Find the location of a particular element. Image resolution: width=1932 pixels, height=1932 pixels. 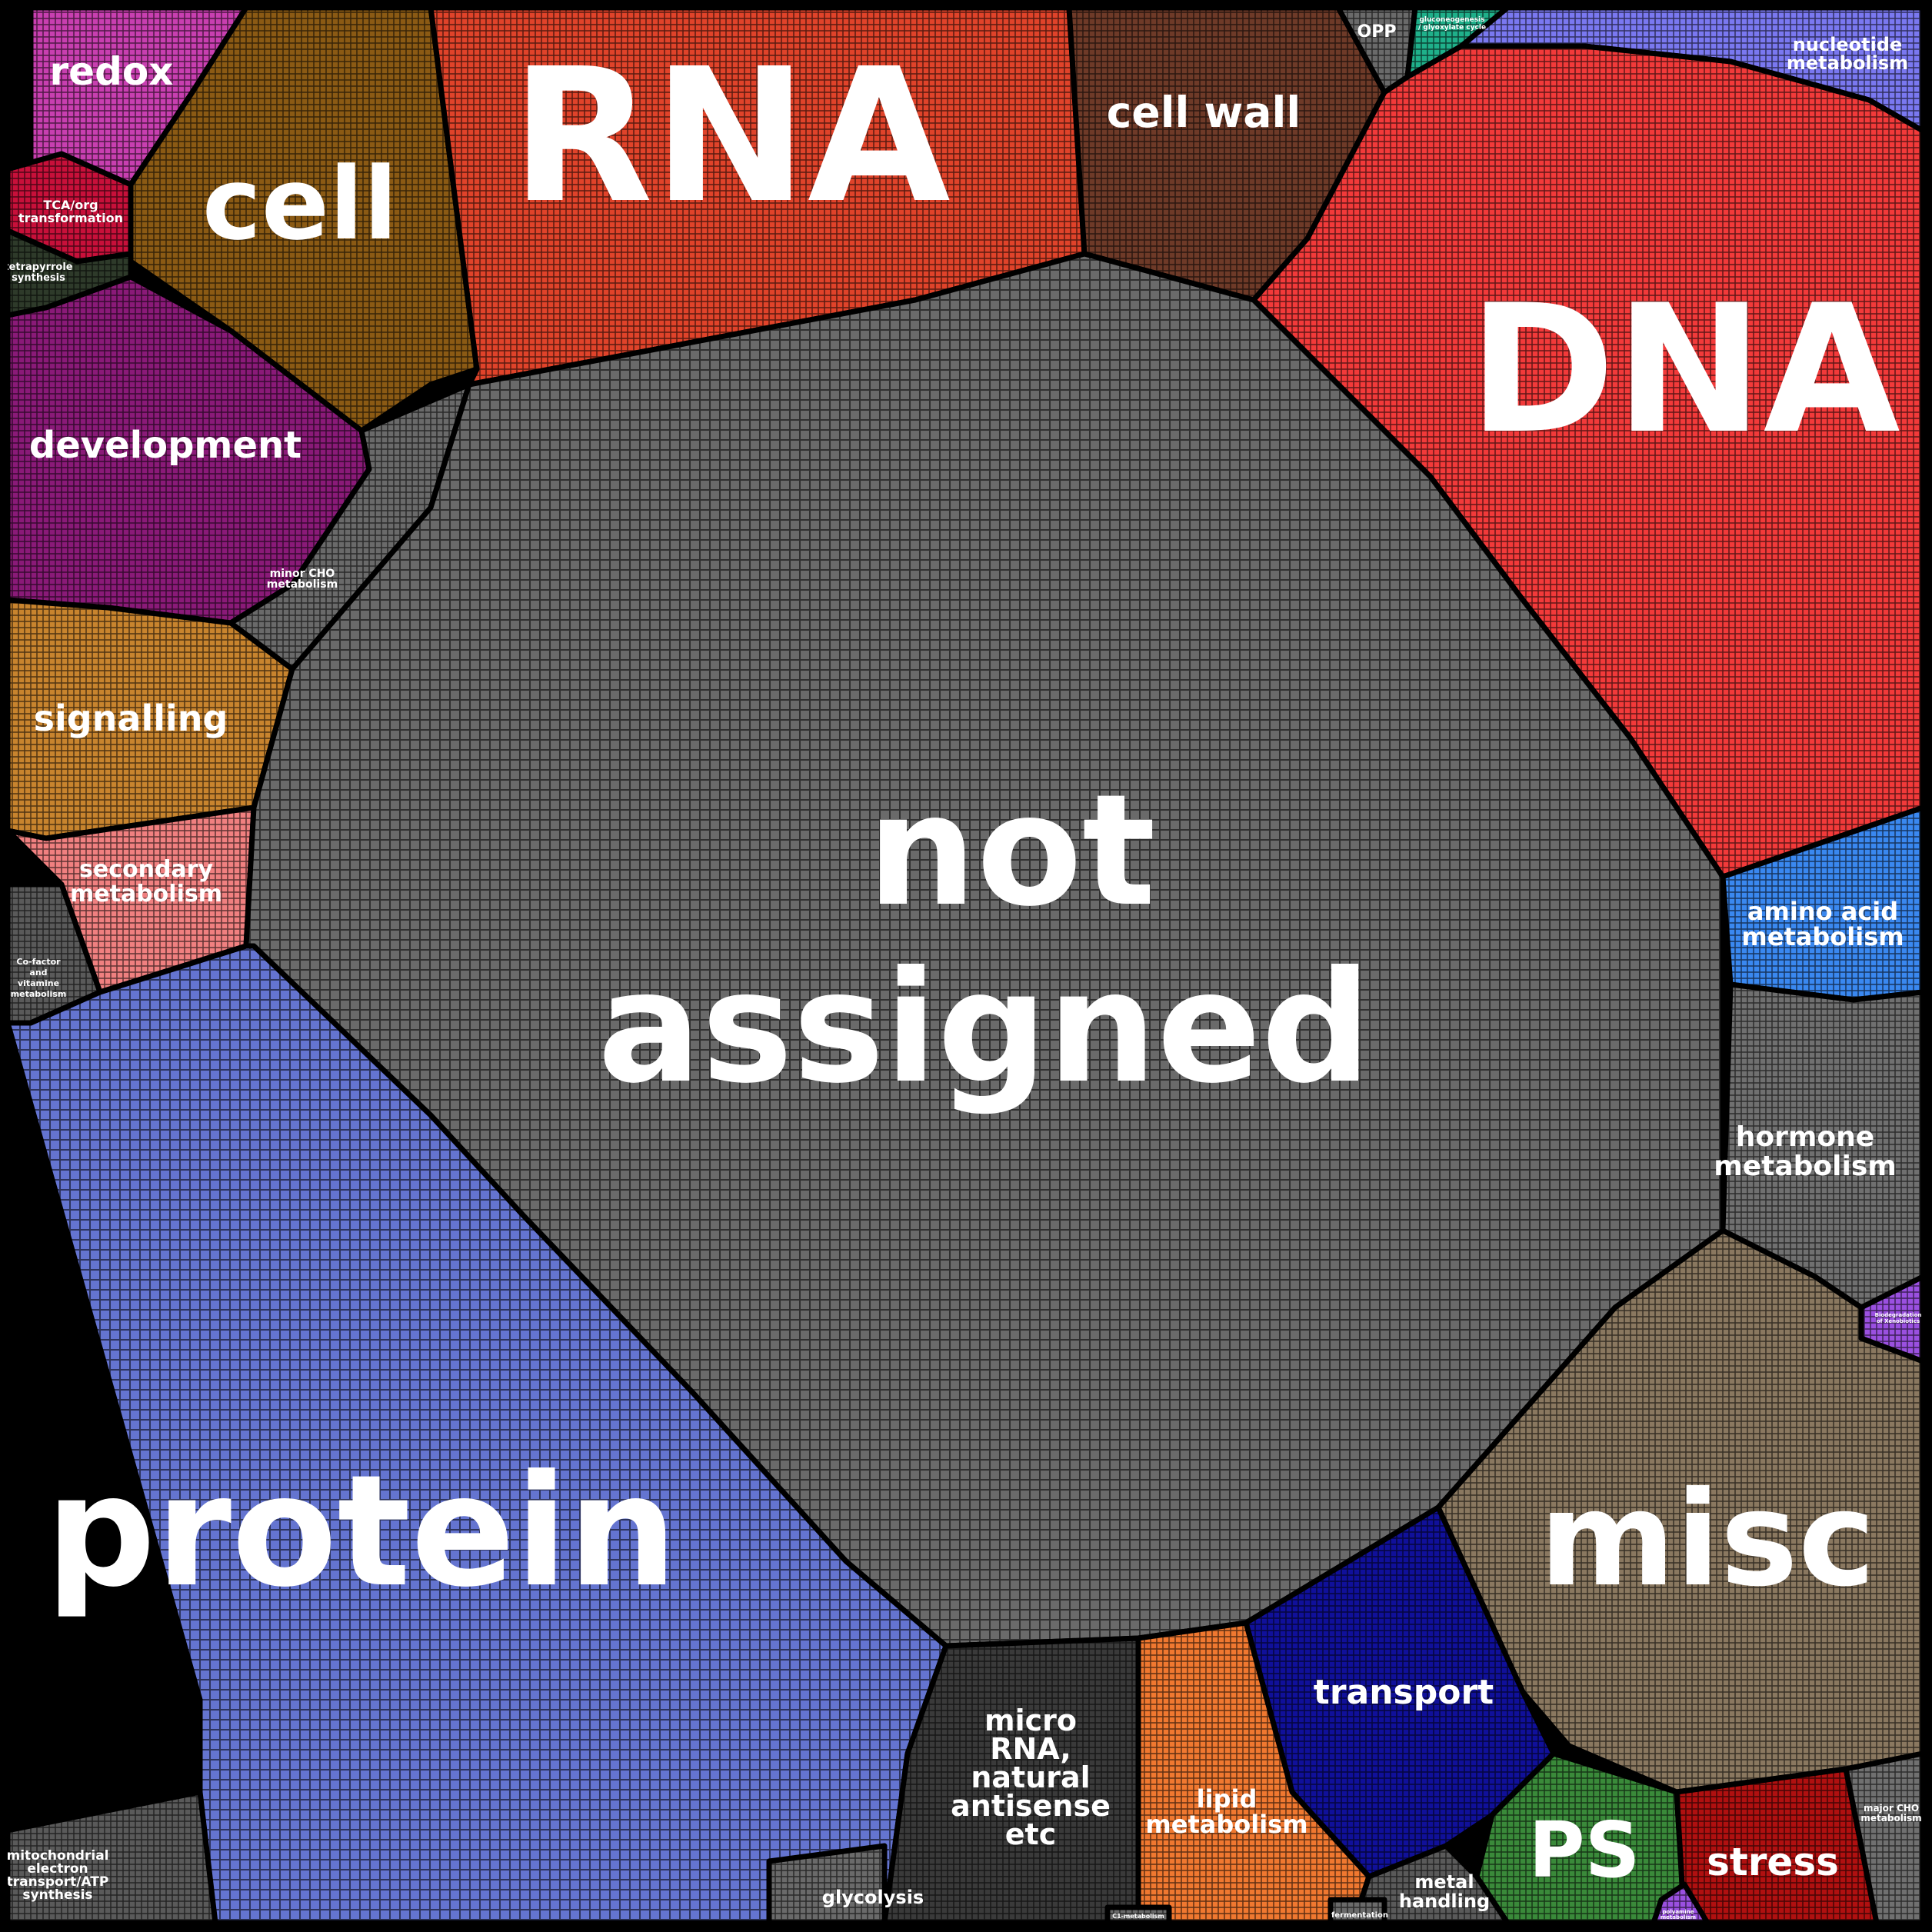

label-transport: transport is located at coordinates (1404, 1692).